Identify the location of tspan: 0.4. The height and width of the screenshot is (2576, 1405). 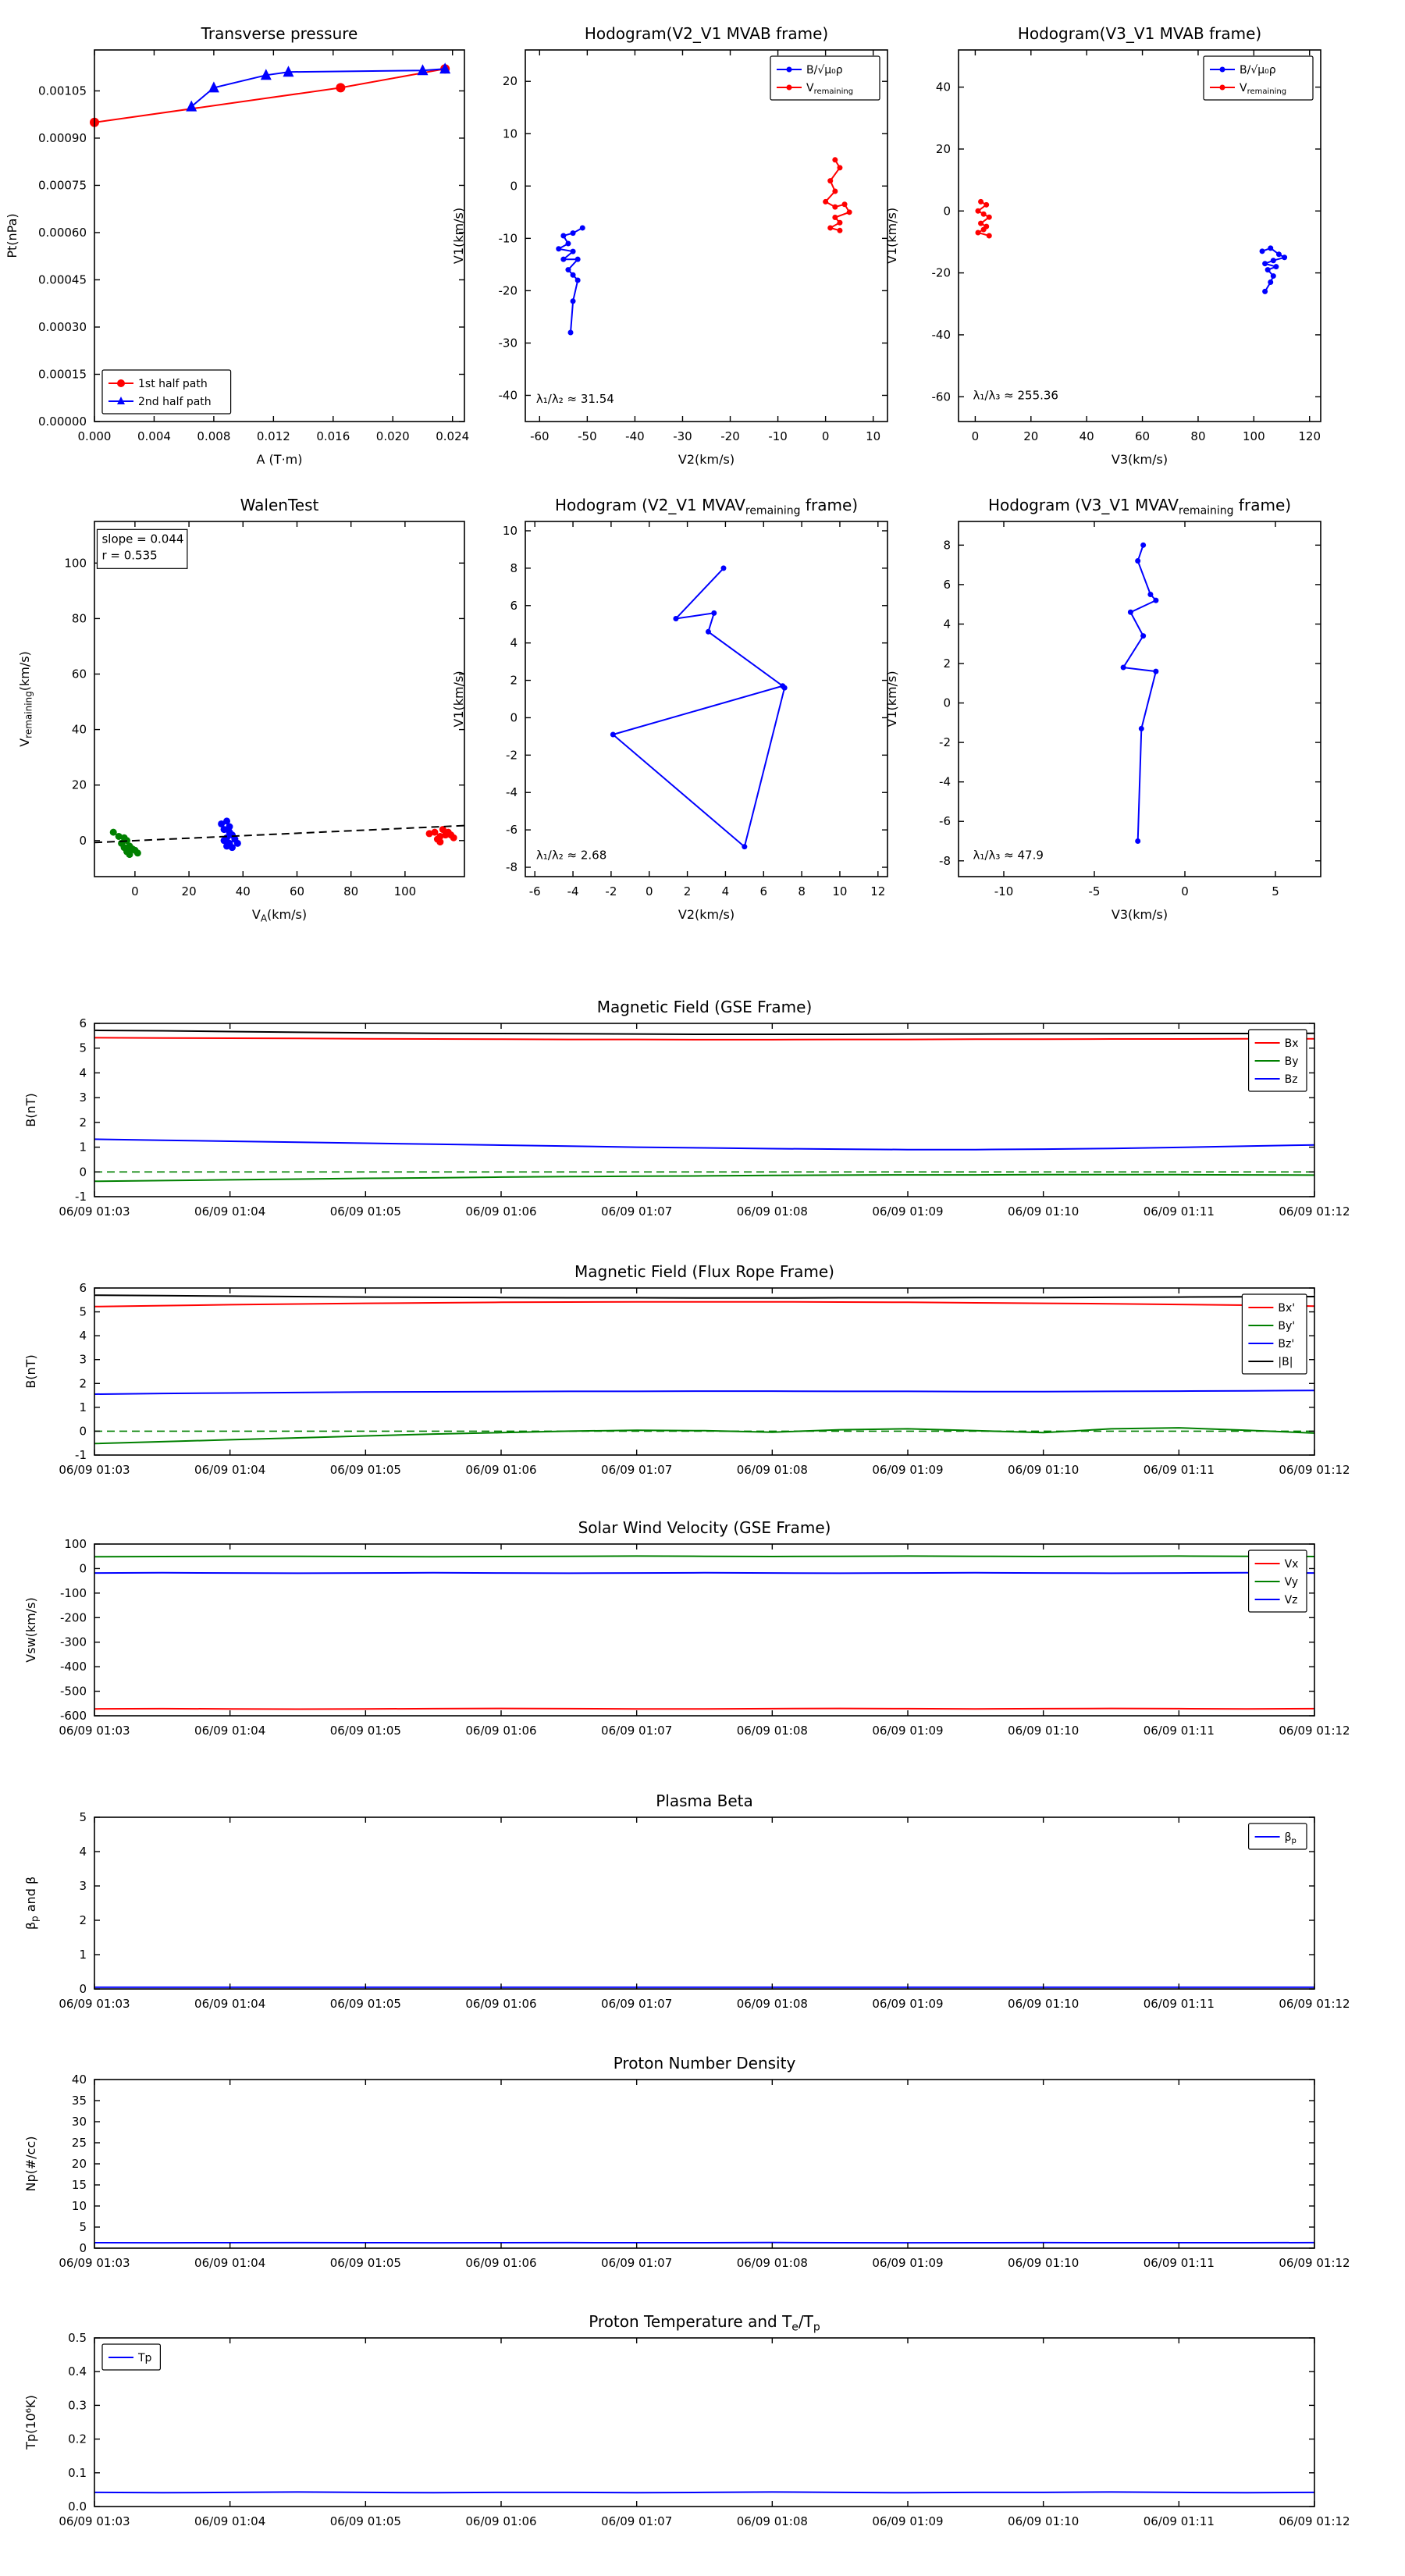
(77, 2371).